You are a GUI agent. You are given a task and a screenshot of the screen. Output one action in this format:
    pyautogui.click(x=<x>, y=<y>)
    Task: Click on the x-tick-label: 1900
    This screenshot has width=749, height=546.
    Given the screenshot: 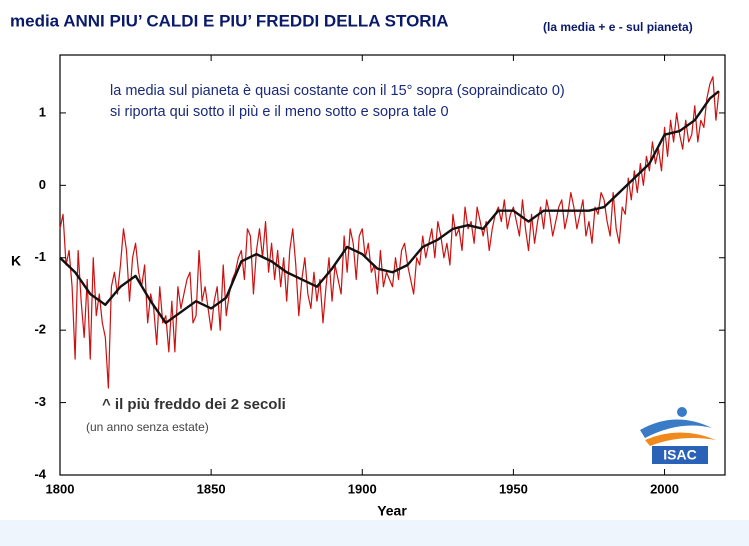 What is the action you would take?
    pyautogui.click(x=362, y=488)
    